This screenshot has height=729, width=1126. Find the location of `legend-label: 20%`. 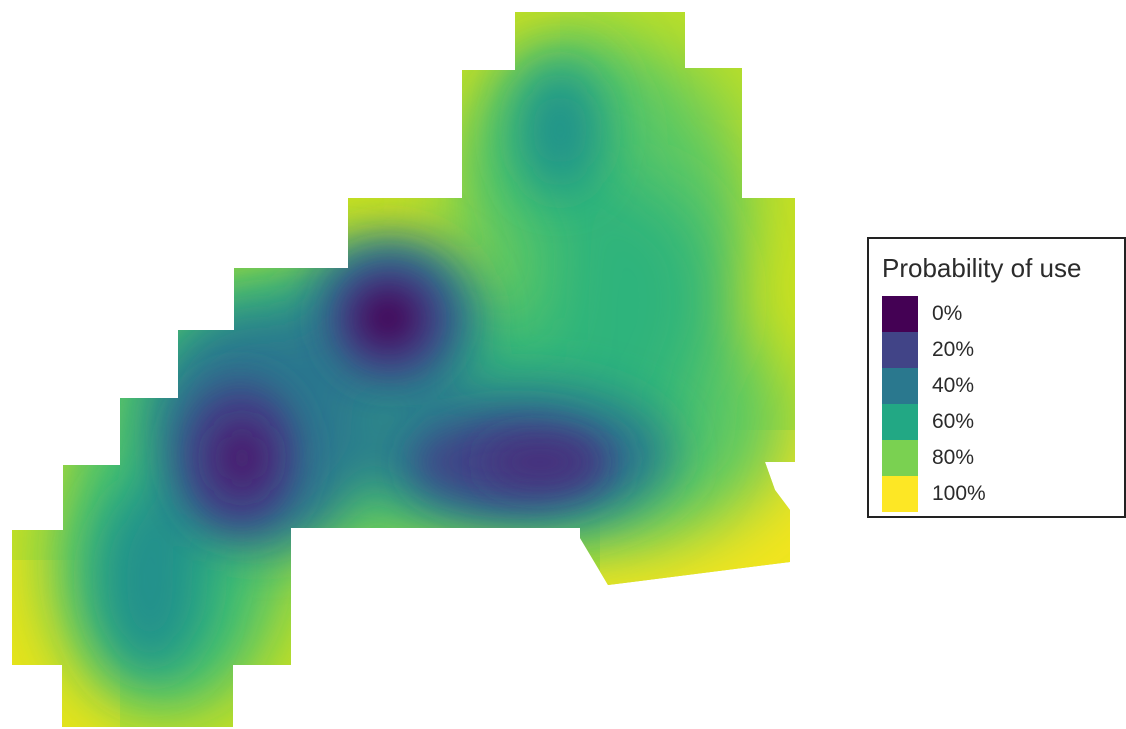

legend-label: 20% is located at coordinates (953, 349).